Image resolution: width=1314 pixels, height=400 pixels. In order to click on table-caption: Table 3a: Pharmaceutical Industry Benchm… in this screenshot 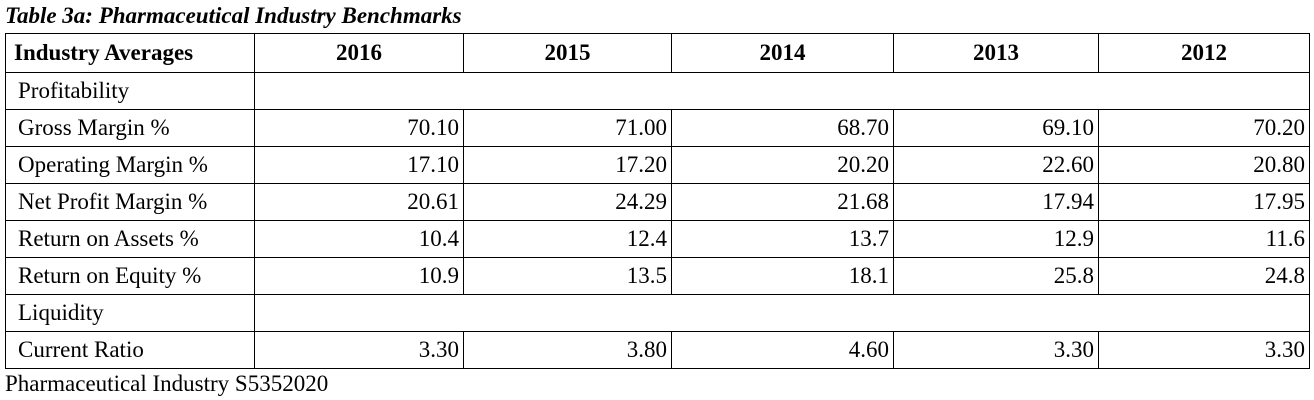, I will do `click(233, 15)`.